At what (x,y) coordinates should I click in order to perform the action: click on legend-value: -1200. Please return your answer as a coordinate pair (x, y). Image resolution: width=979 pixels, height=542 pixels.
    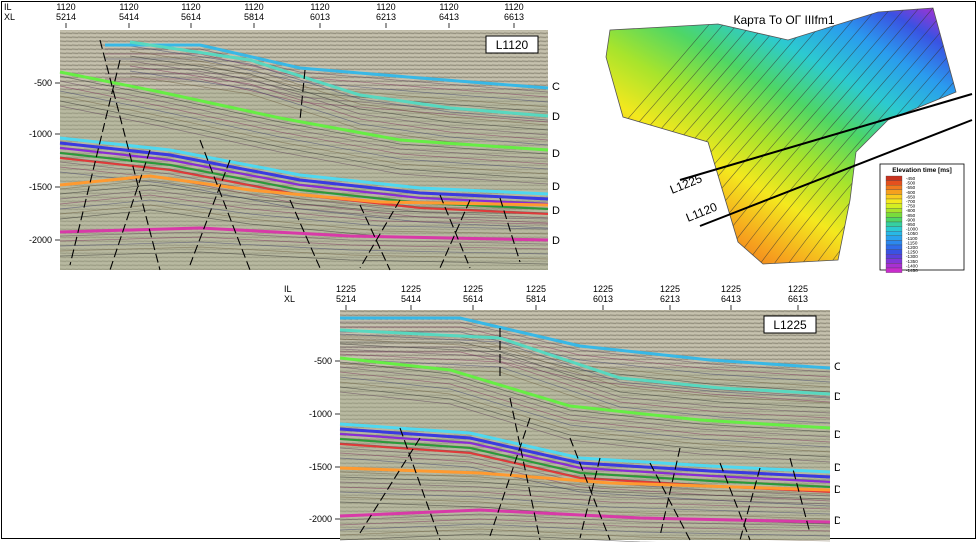
    Looking at the image, I should click on (912, 247).